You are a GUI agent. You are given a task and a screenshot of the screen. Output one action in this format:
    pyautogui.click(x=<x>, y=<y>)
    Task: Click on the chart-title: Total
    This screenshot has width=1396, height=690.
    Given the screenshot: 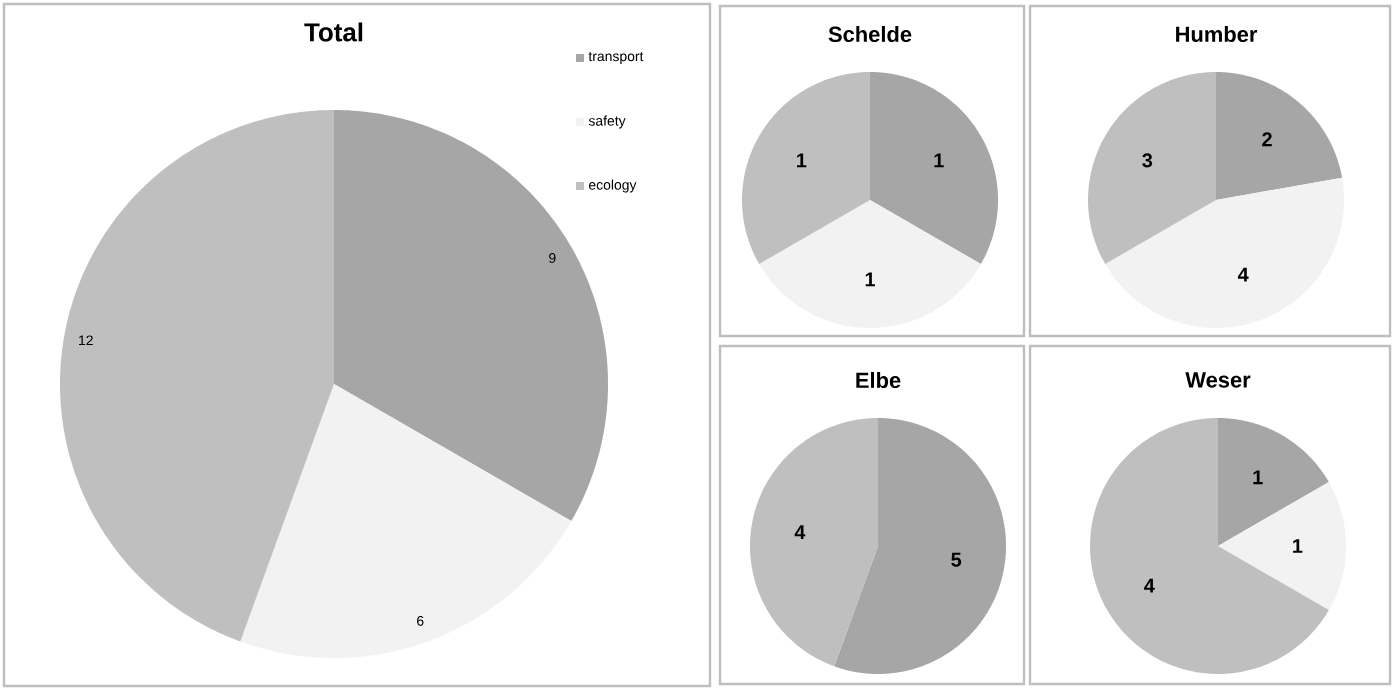 What is the action you would take?
    pyautogui.click(x=333, y=32)
    